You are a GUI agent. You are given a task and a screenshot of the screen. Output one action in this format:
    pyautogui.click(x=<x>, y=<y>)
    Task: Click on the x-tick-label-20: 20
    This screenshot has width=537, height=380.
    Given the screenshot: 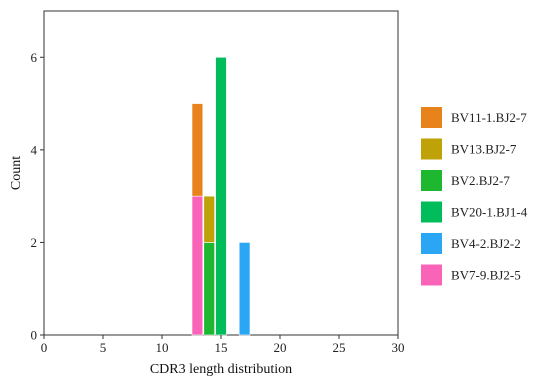 What is the action you would take?
    pyautogui.click(x=280, y=347)
    